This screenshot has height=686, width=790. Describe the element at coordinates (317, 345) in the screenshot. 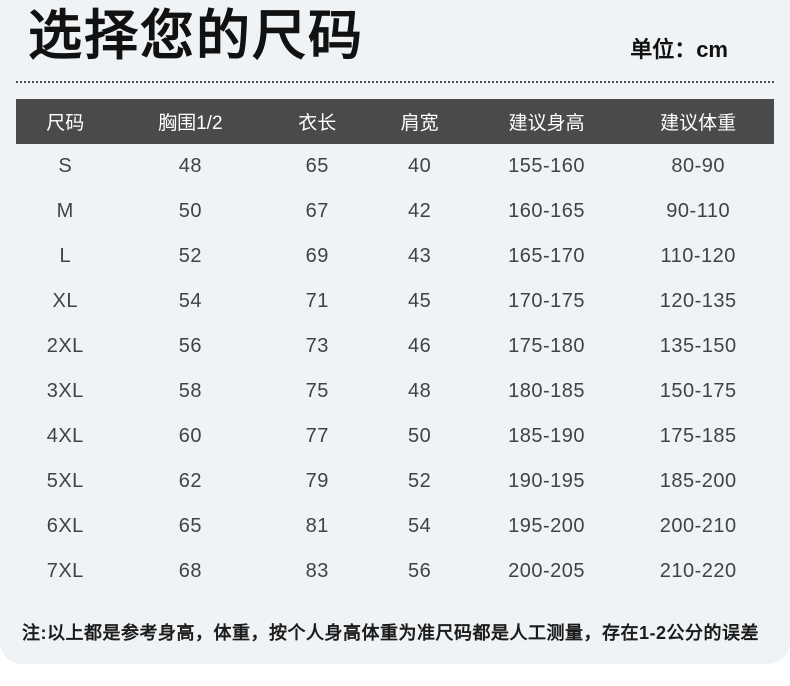

I see `value-cell: 73` at that location.